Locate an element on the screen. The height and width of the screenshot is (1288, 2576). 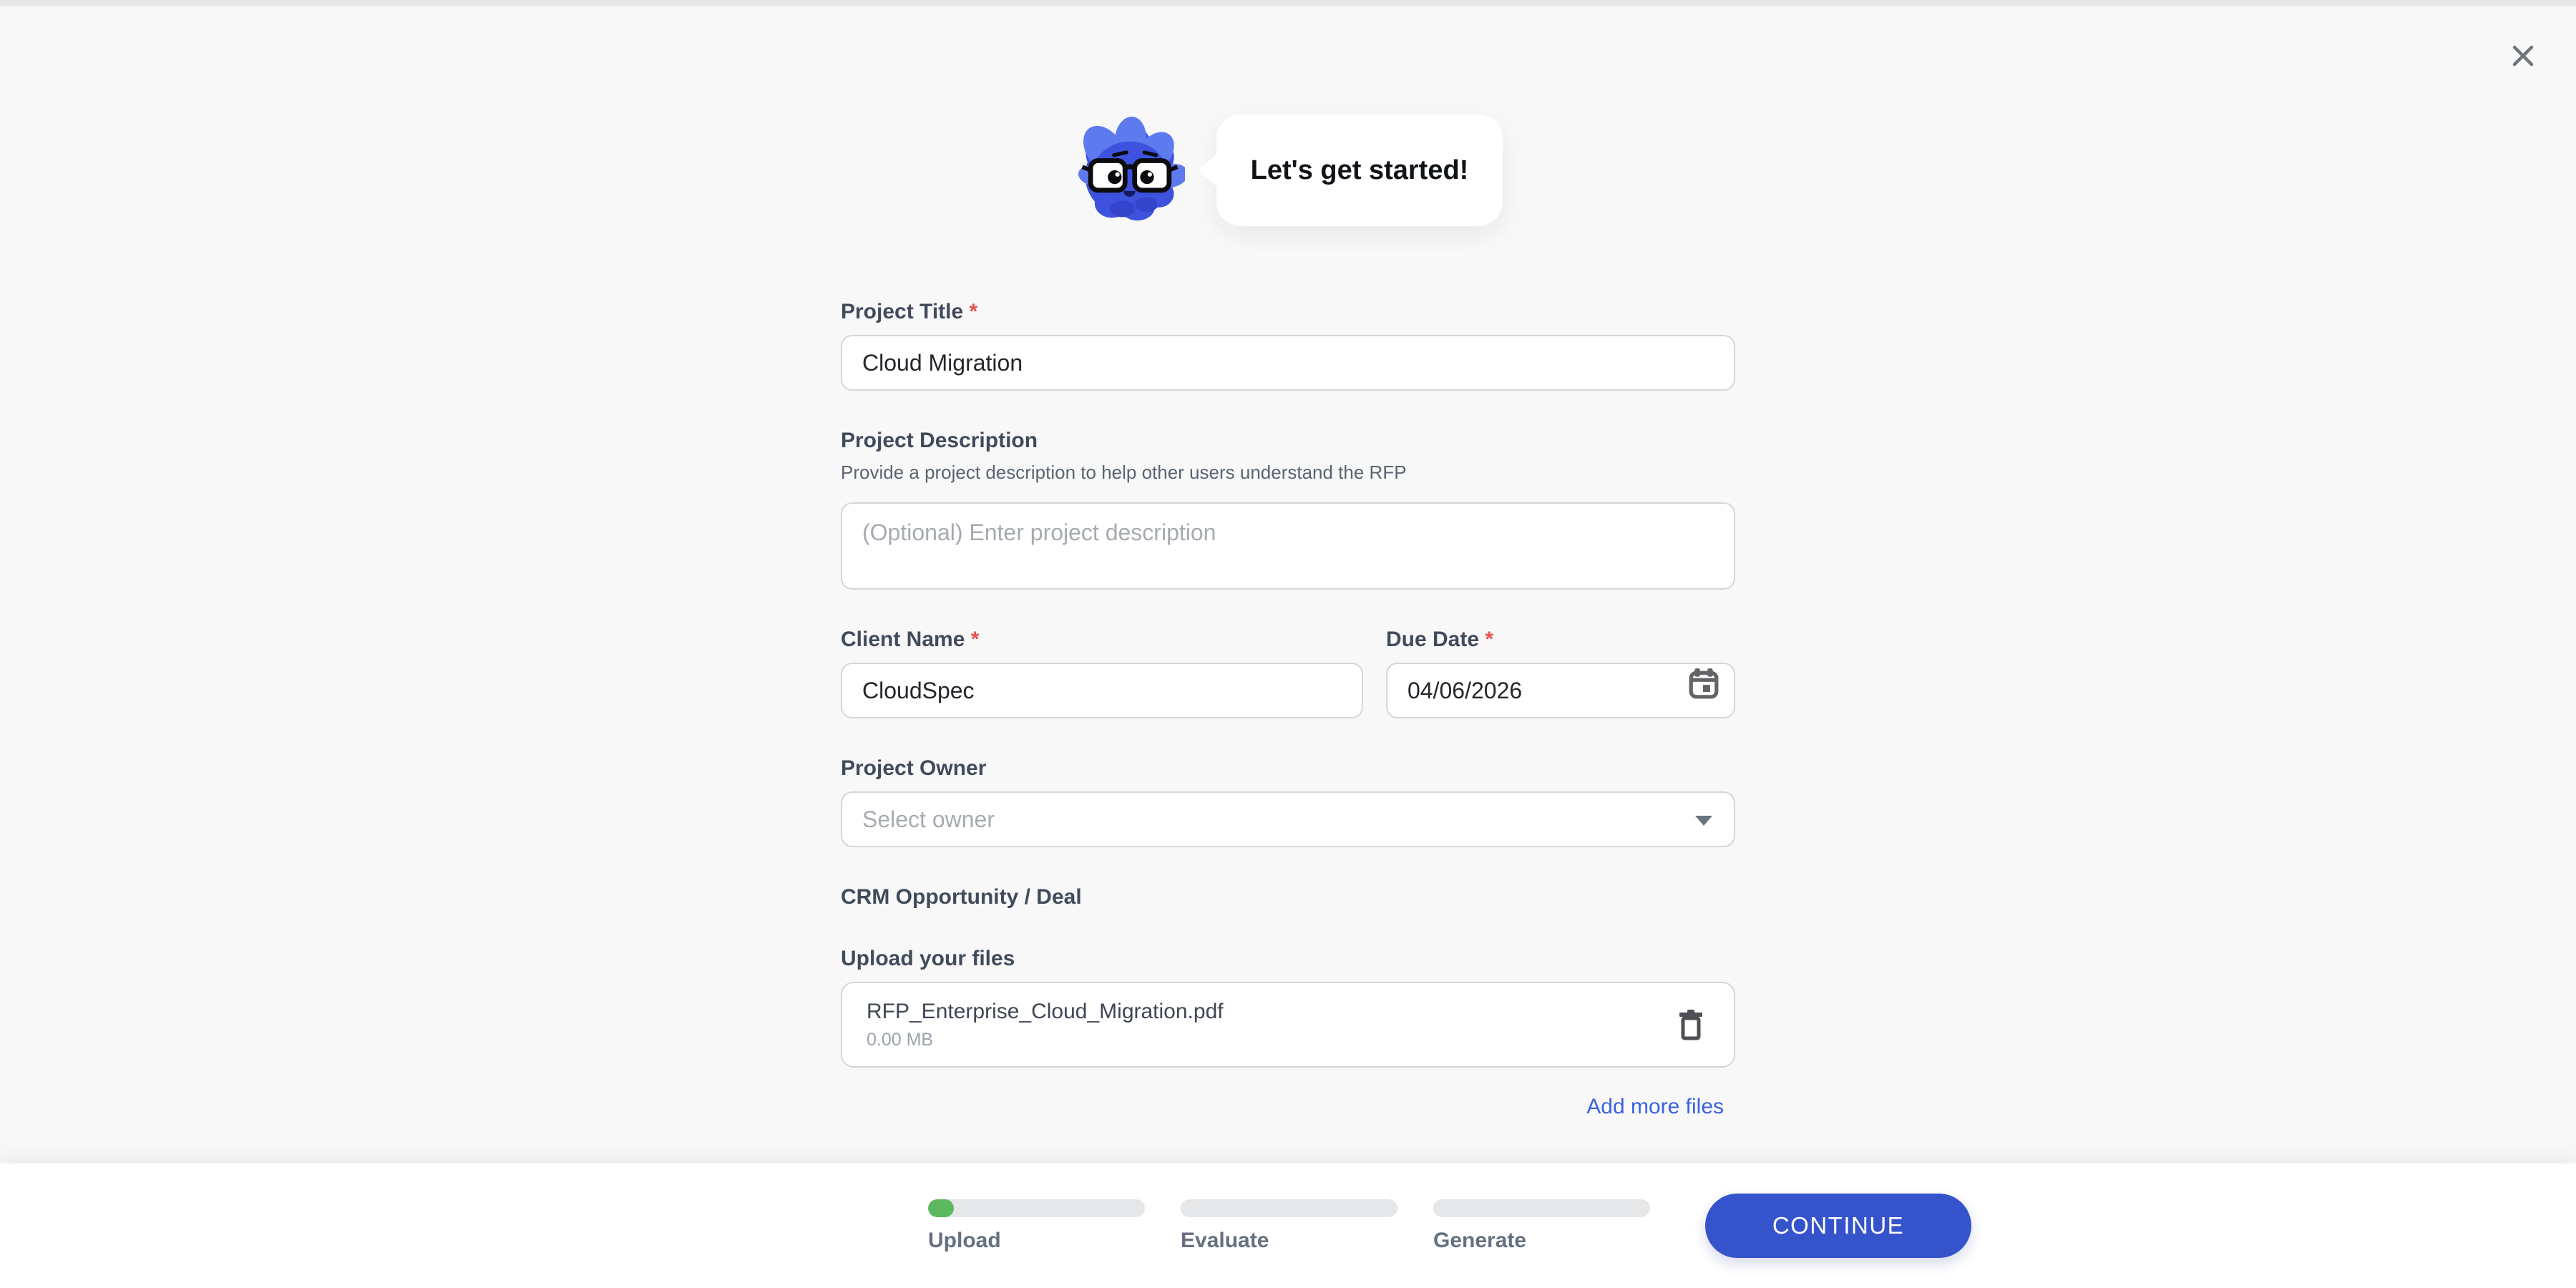
add-more-files-row: Add more files is located at coordinates (1288, 1107).